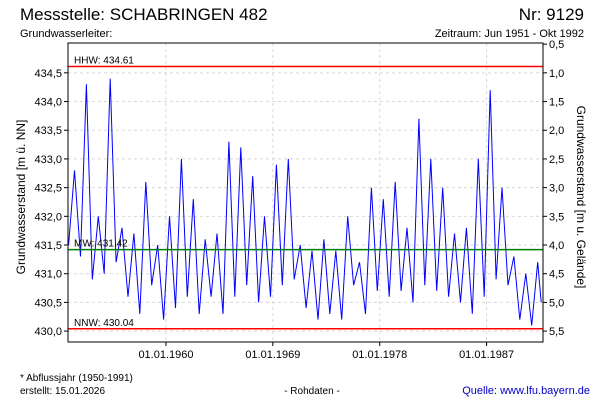  Describe the element at coordinates (556, 275) in the screenshot. I see `y2-tick-label: 4,5` at that location.